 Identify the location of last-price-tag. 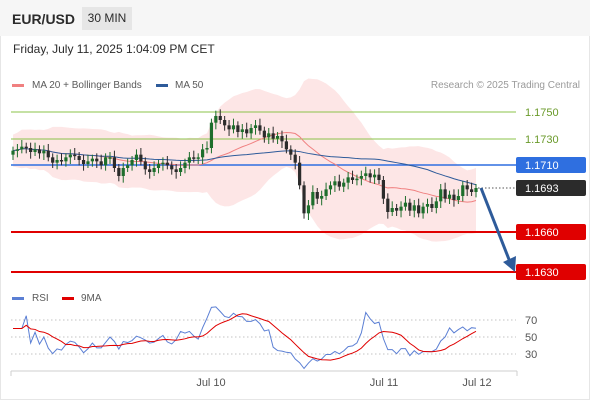
(551, 188).